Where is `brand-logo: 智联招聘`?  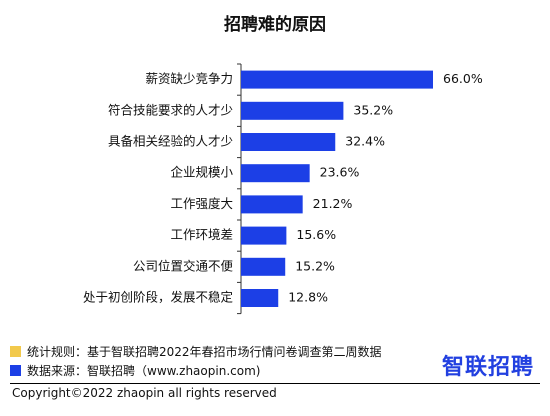
brand-logo: 智联招聘 is located at coordinates (488, 367).